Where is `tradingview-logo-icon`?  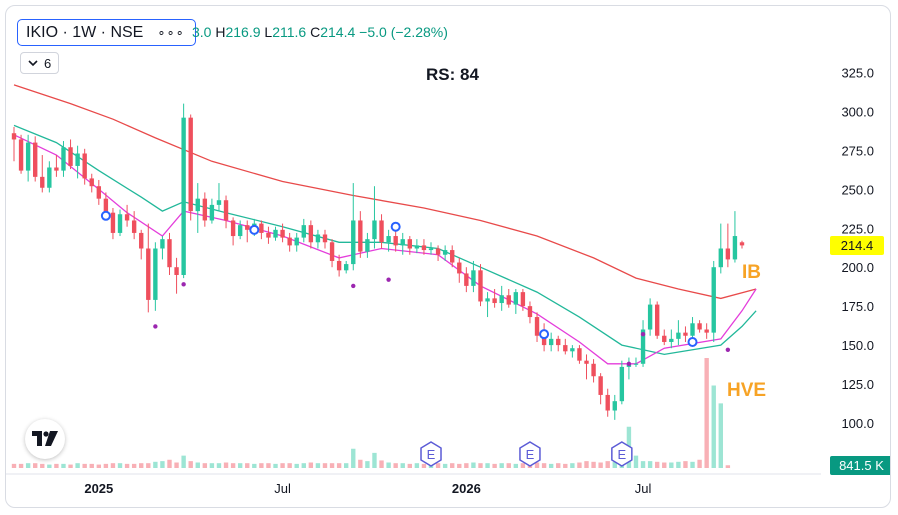 tradingview-logo-icon is located at coordinates (45, 439).